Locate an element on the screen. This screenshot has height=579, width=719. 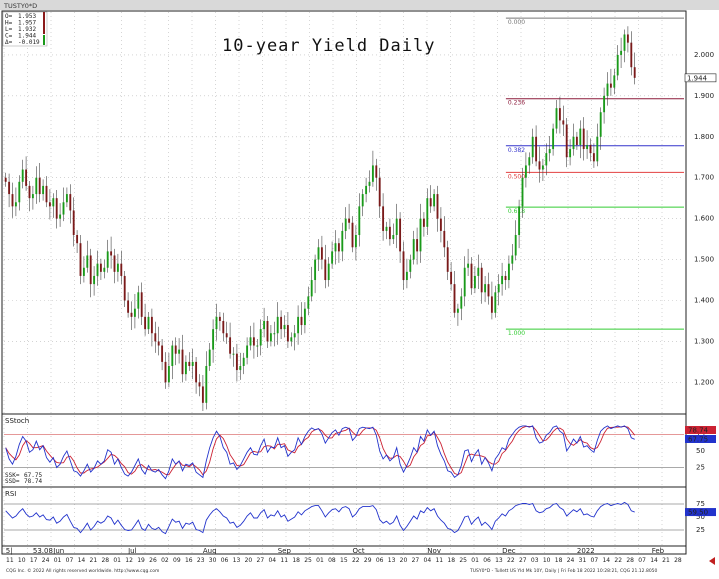
symbol-label: TUSTY0*D is located at coordinates (20, 6).